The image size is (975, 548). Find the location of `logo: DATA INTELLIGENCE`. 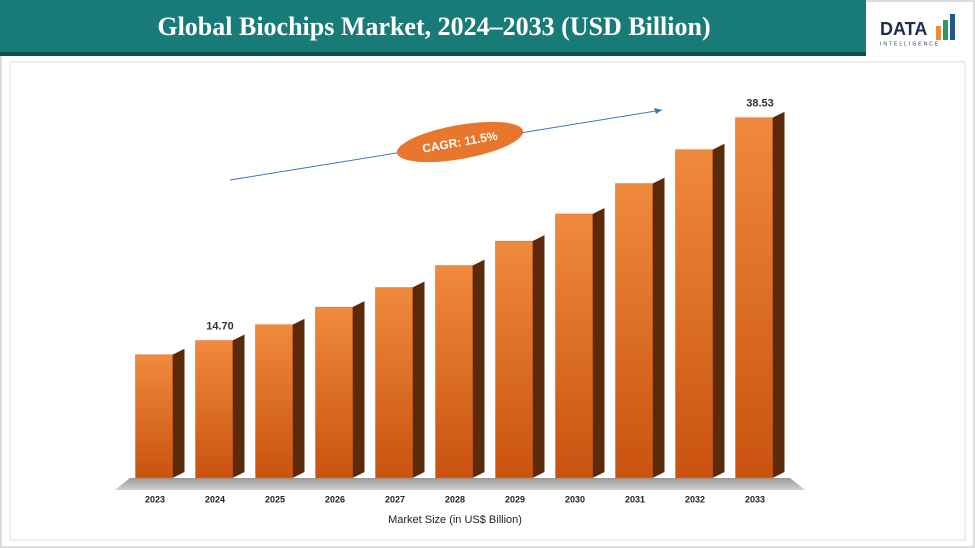

logo: DATA INTELLIGENCE is located at coordinates (917, 30).